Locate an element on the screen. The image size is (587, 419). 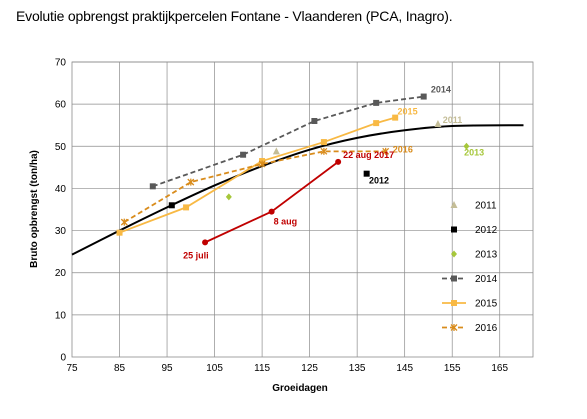
x-tick-label: 155 is located at coordinates (452, 368).